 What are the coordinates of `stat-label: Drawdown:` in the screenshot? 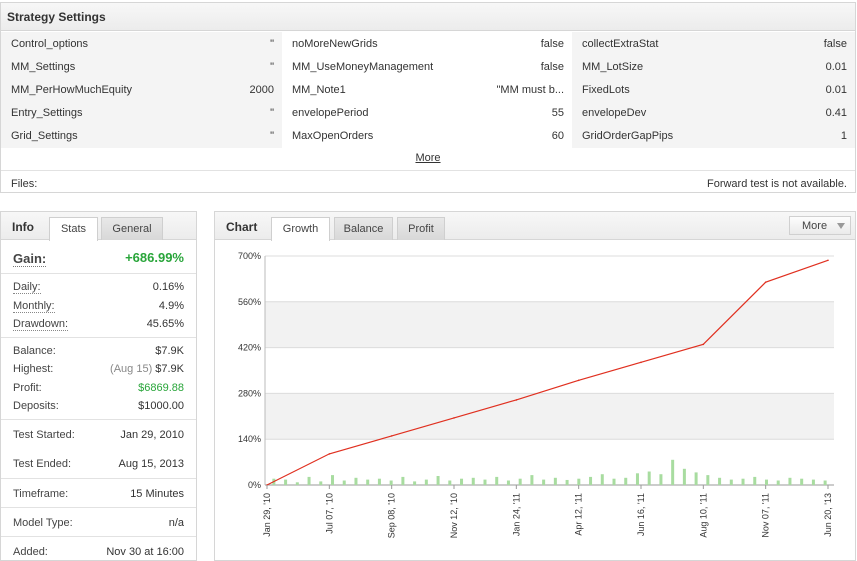 It's located at (41, 324).